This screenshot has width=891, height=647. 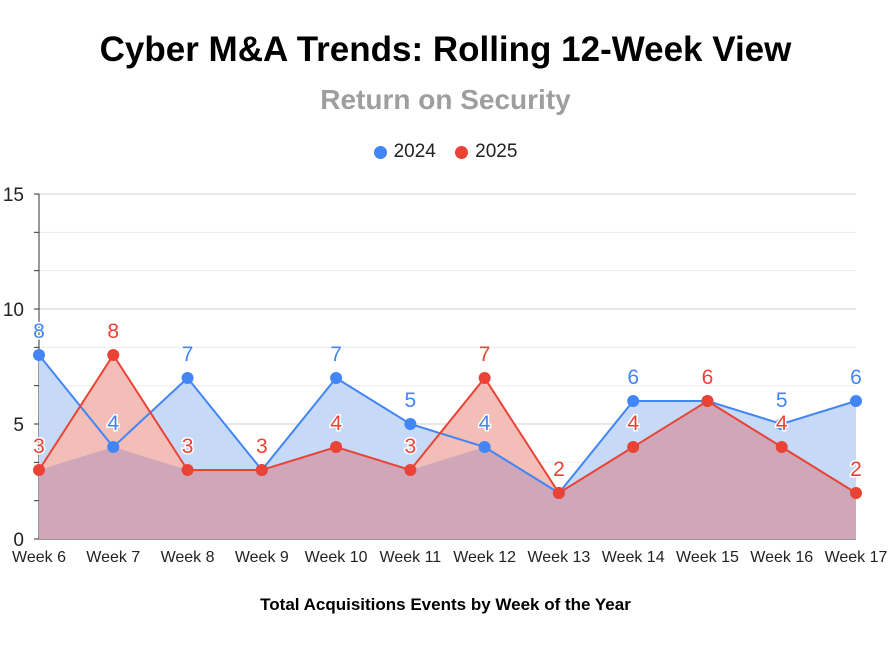 I want to click on x-tick-label: Week 15, so click(x=707, y=557).